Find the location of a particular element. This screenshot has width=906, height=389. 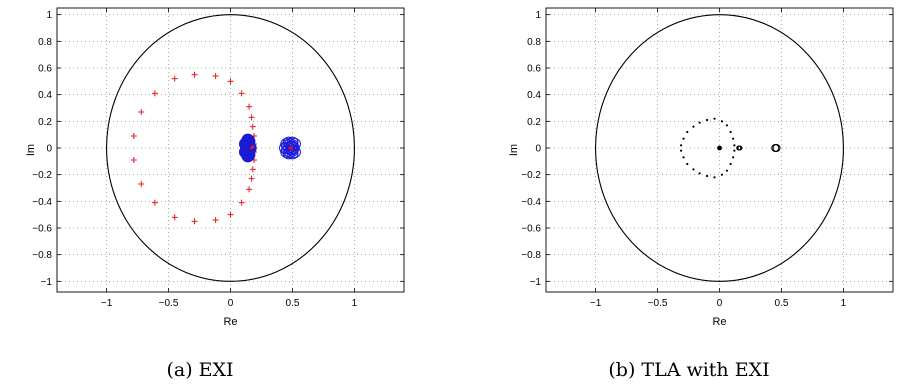

figure-caption: (b) TLA with EXI is located at coordinates (688, 370).